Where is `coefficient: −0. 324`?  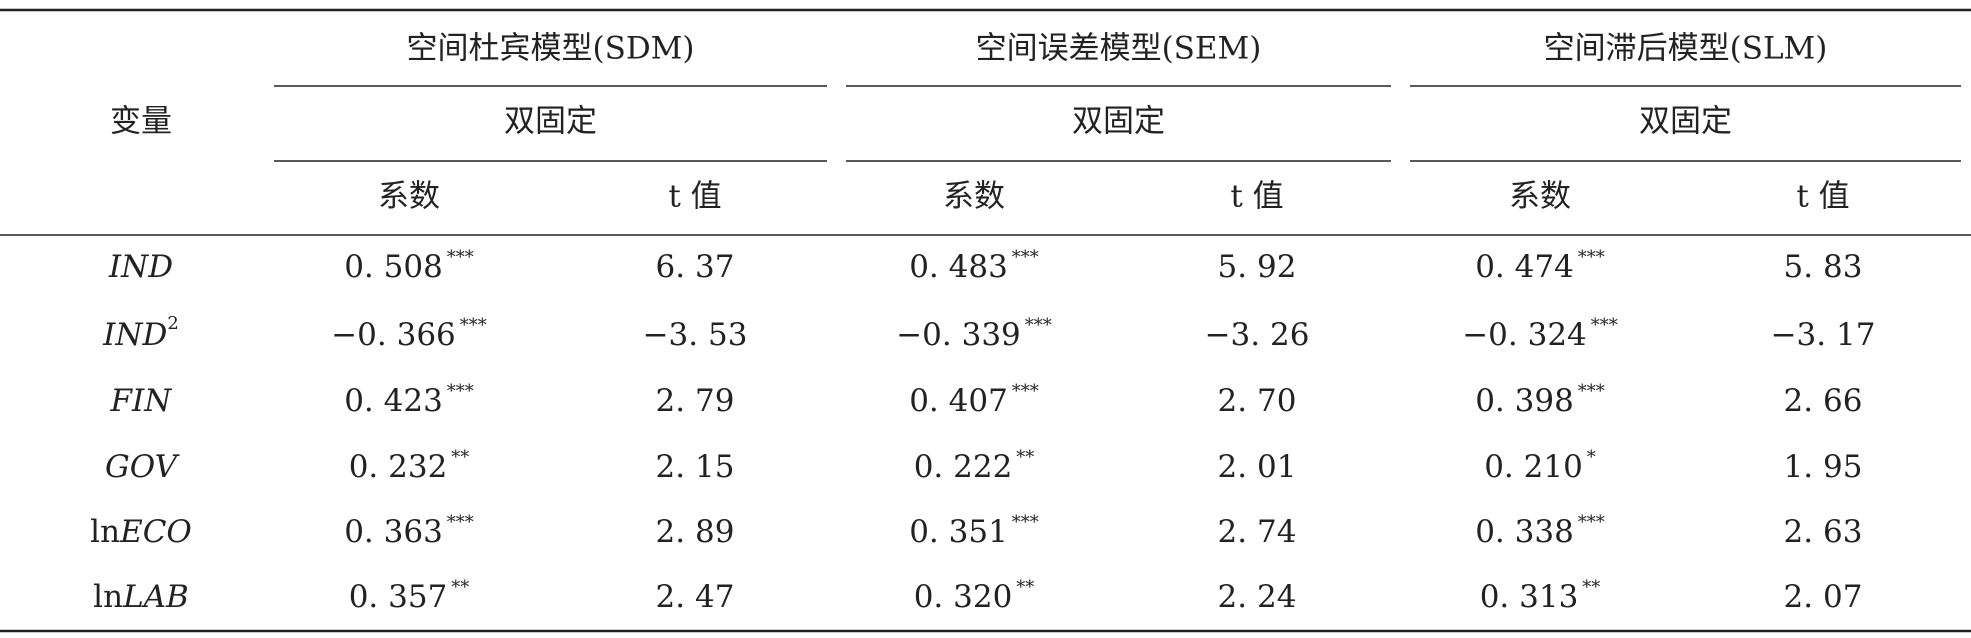
coefficient: −0. 324 is located at coordinates (1524, 335).